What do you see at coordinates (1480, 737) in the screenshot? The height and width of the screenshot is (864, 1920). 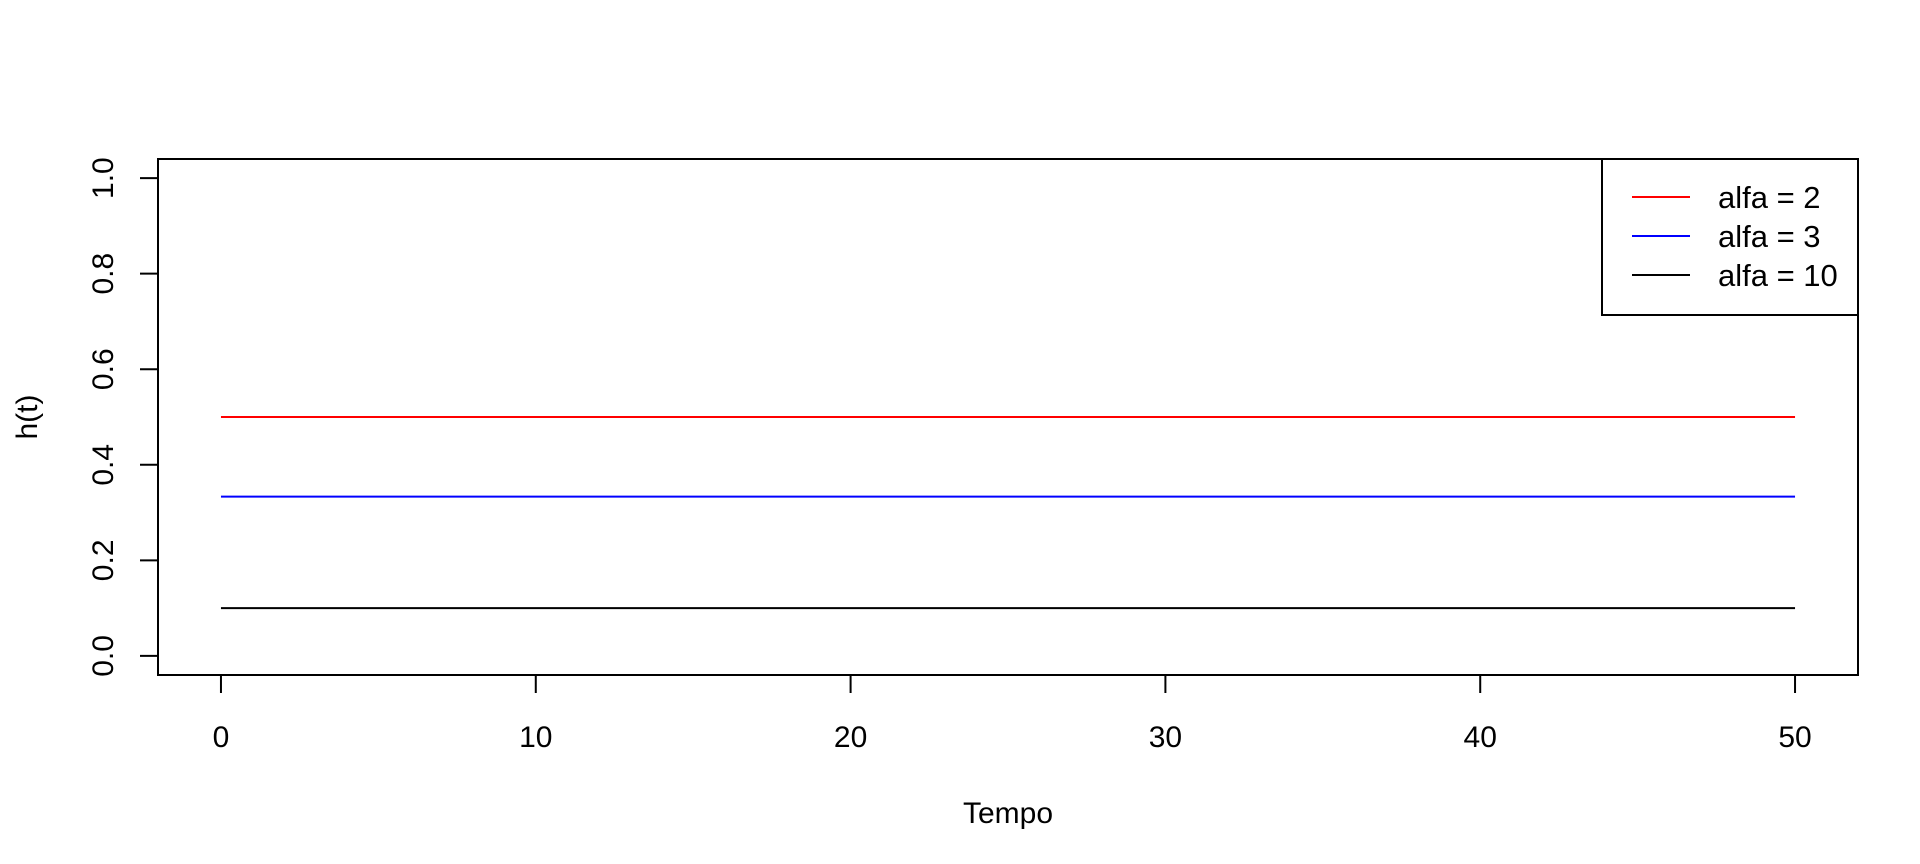 I see `x-tick-label: 40` at bounding box center [1480, 737].